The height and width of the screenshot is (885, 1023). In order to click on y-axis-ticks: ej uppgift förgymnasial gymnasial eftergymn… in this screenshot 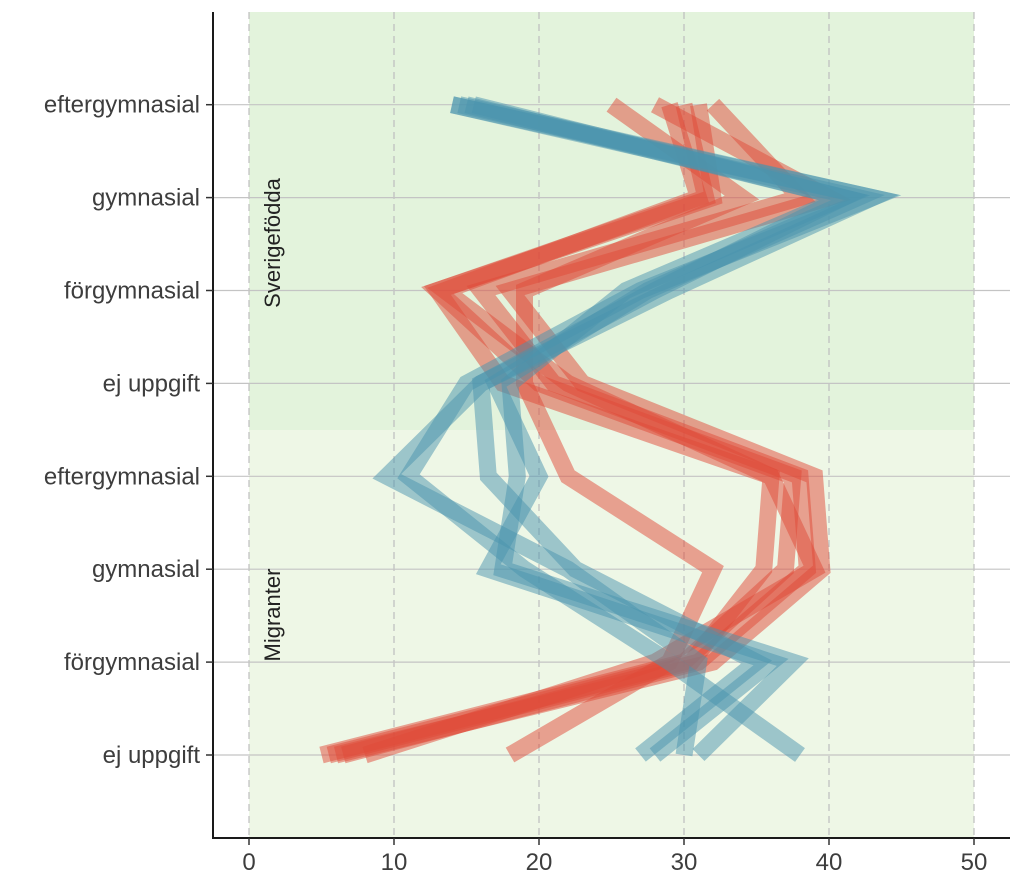, I will do `click(128, 430)`.